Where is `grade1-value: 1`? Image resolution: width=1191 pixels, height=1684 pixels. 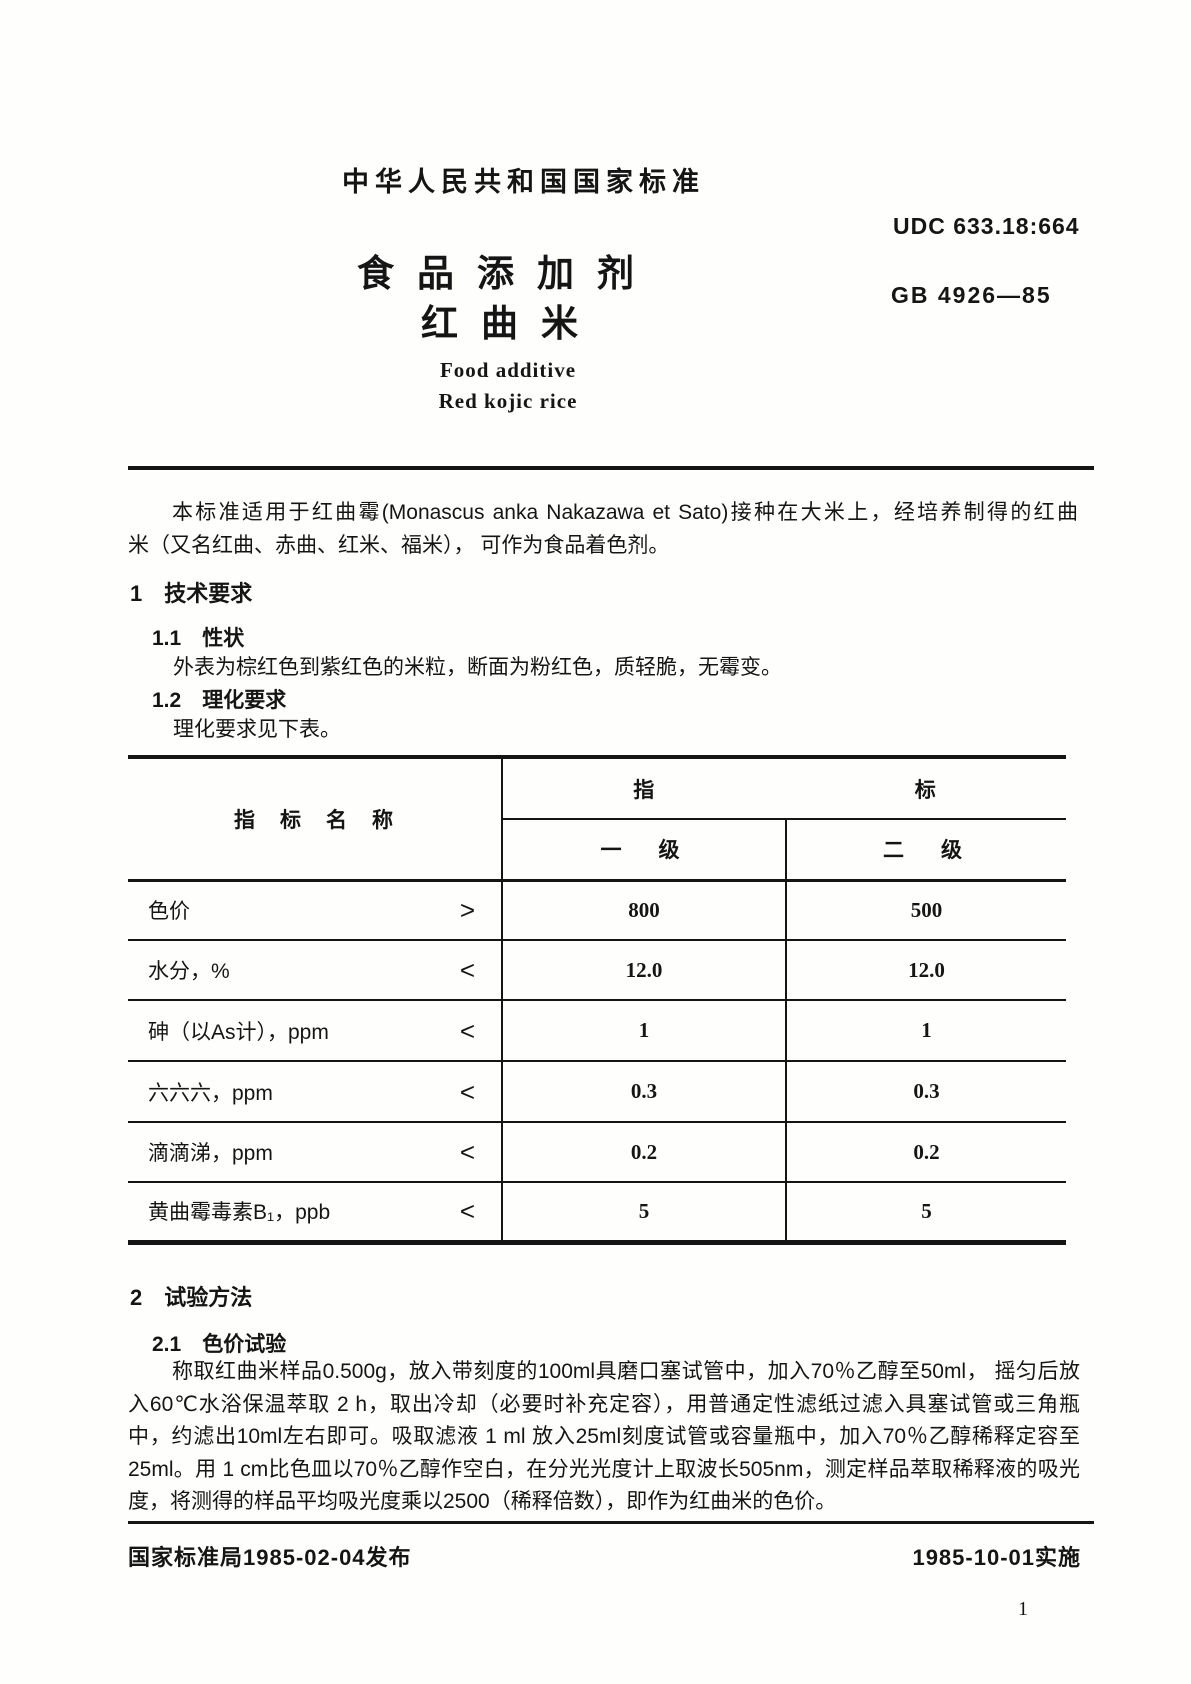 grade1-value: 1 is located at coordinates (643, 1031).